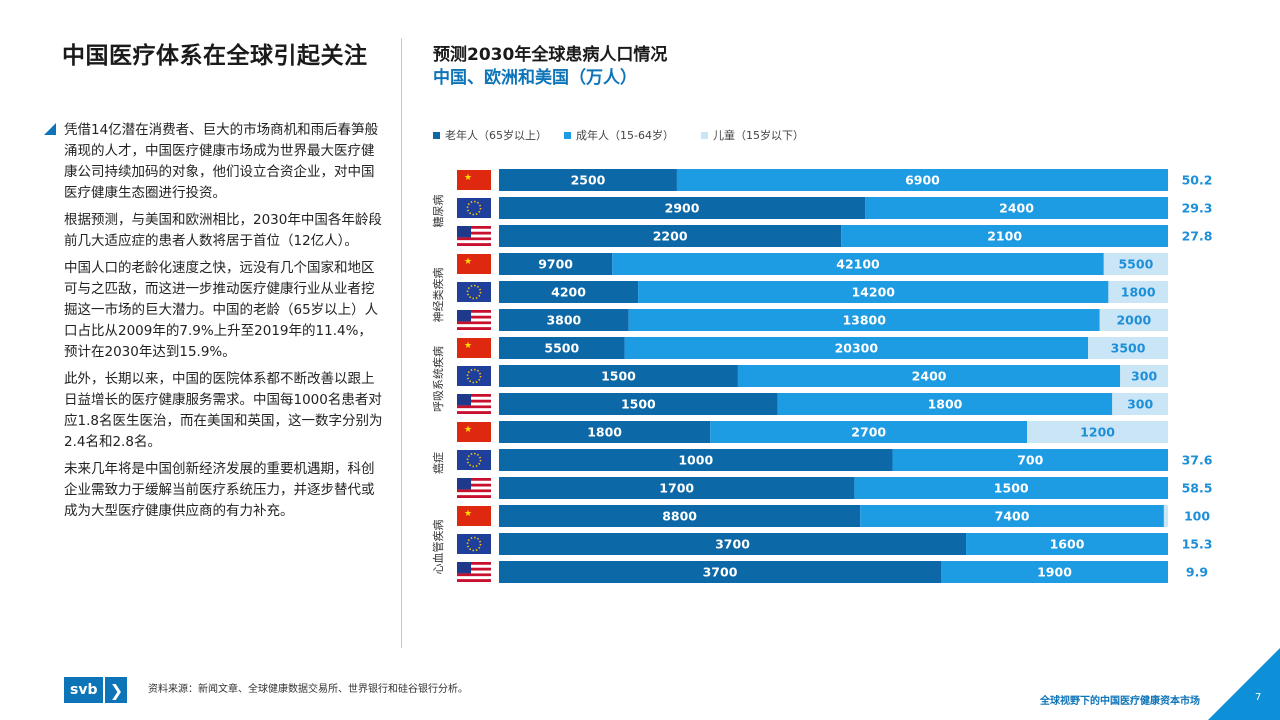 The width and height of the screenshot is (1280, 720). What do you see at coordinates (1197, 516) in the screenshot?
I see `child-value-label: 100` at bounding box center [1197, 516].